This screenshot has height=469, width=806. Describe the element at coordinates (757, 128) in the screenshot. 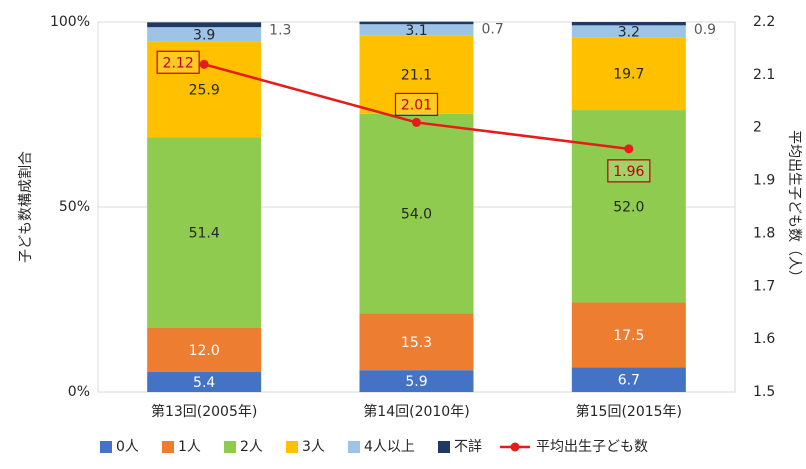

I see `y2-tick-label: 2` at that location.